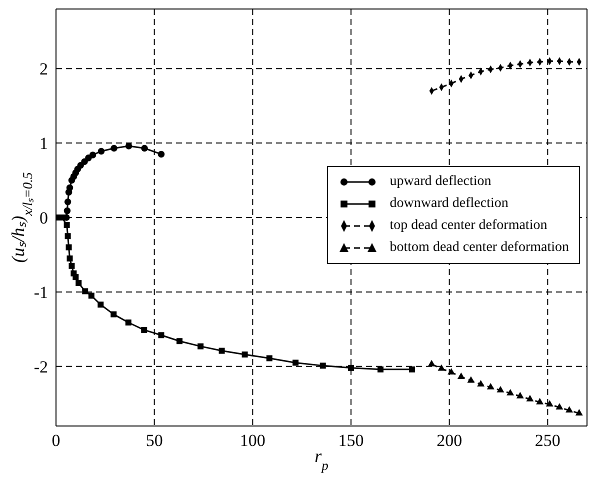  Describe the element at coordinates (154, 440) in the screenshot. I see `x-tick-label: 50` at that location.